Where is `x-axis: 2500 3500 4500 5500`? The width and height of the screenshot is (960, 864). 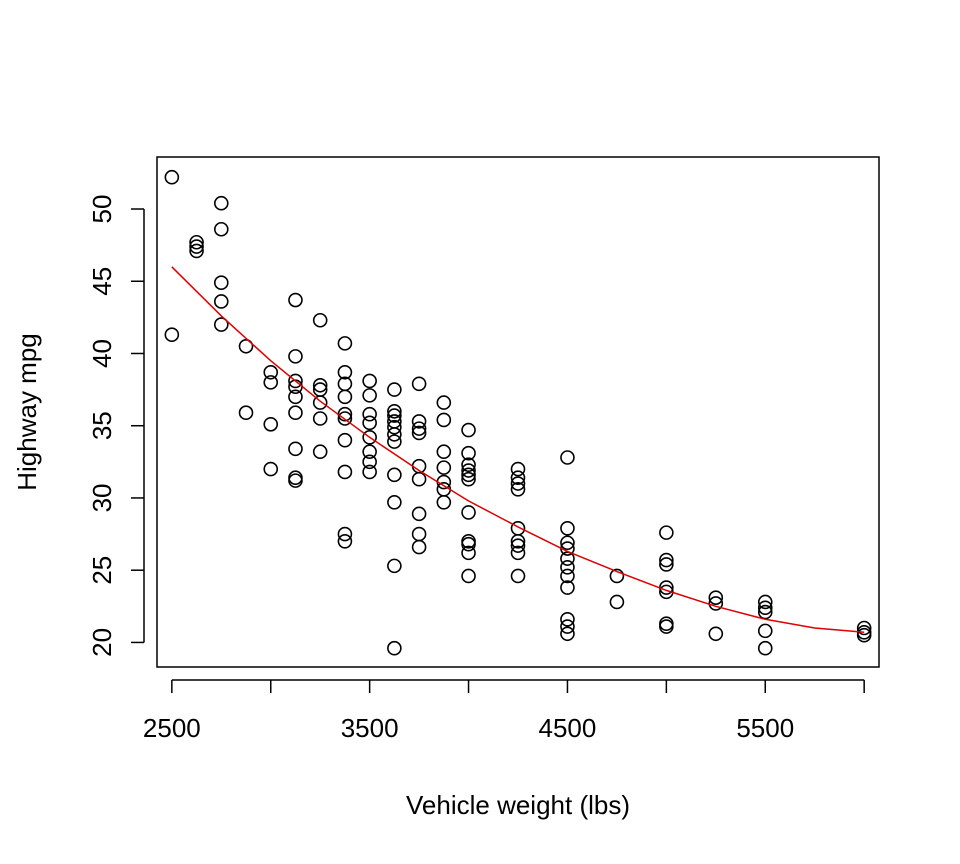 x-axis: 2500 3500 4500 5500 is located at coordinates (504, 711).